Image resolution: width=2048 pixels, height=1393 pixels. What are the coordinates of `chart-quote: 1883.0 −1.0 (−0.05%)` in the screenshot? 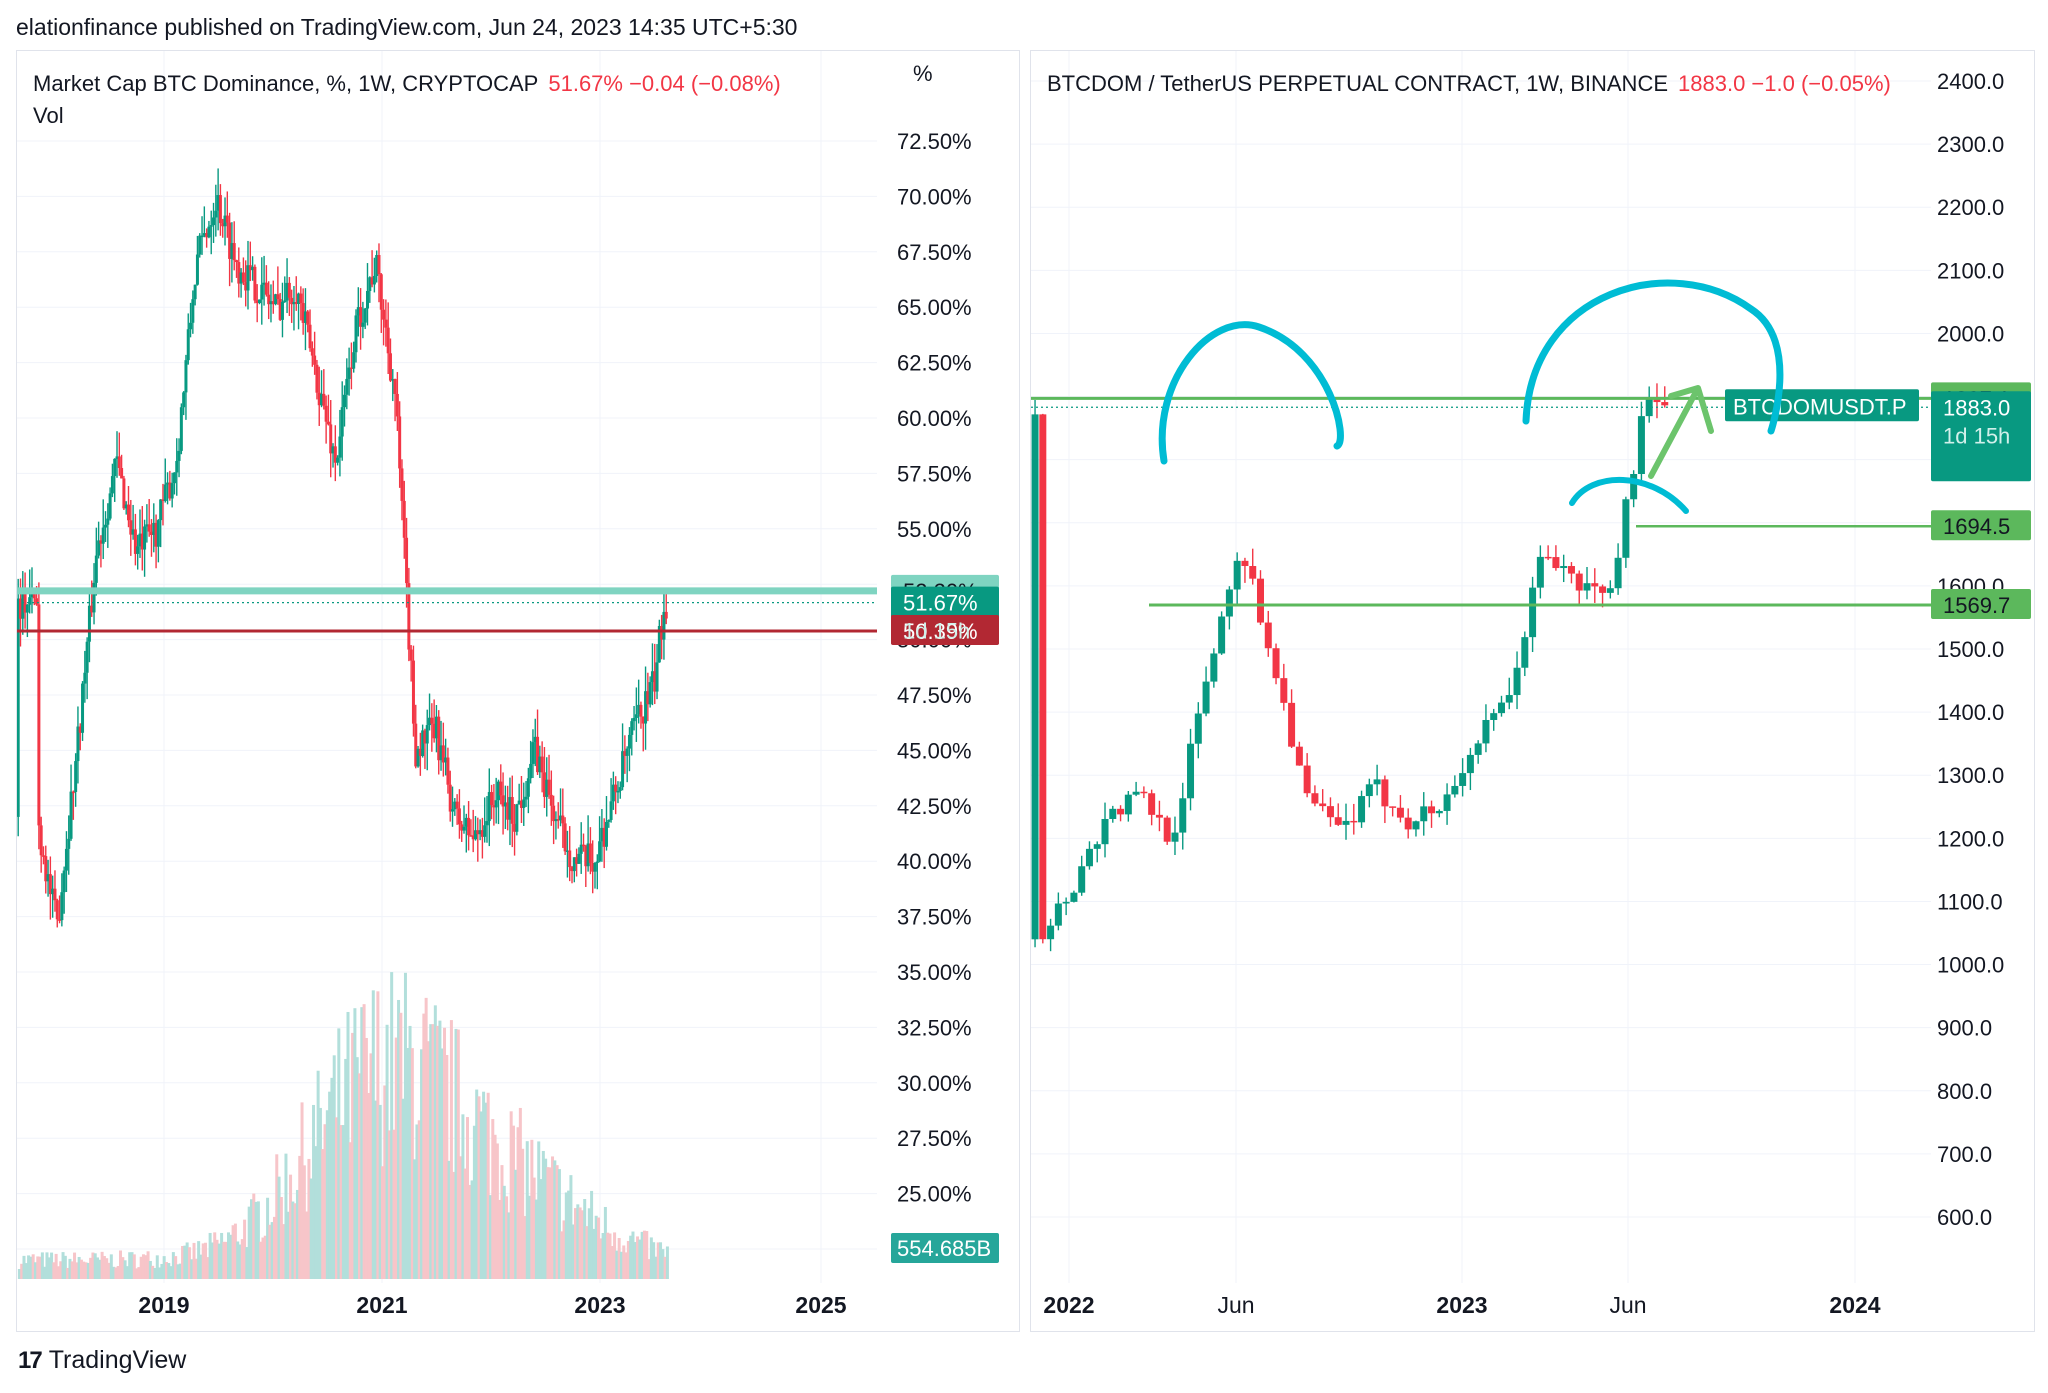 It's located at (1784, 83).